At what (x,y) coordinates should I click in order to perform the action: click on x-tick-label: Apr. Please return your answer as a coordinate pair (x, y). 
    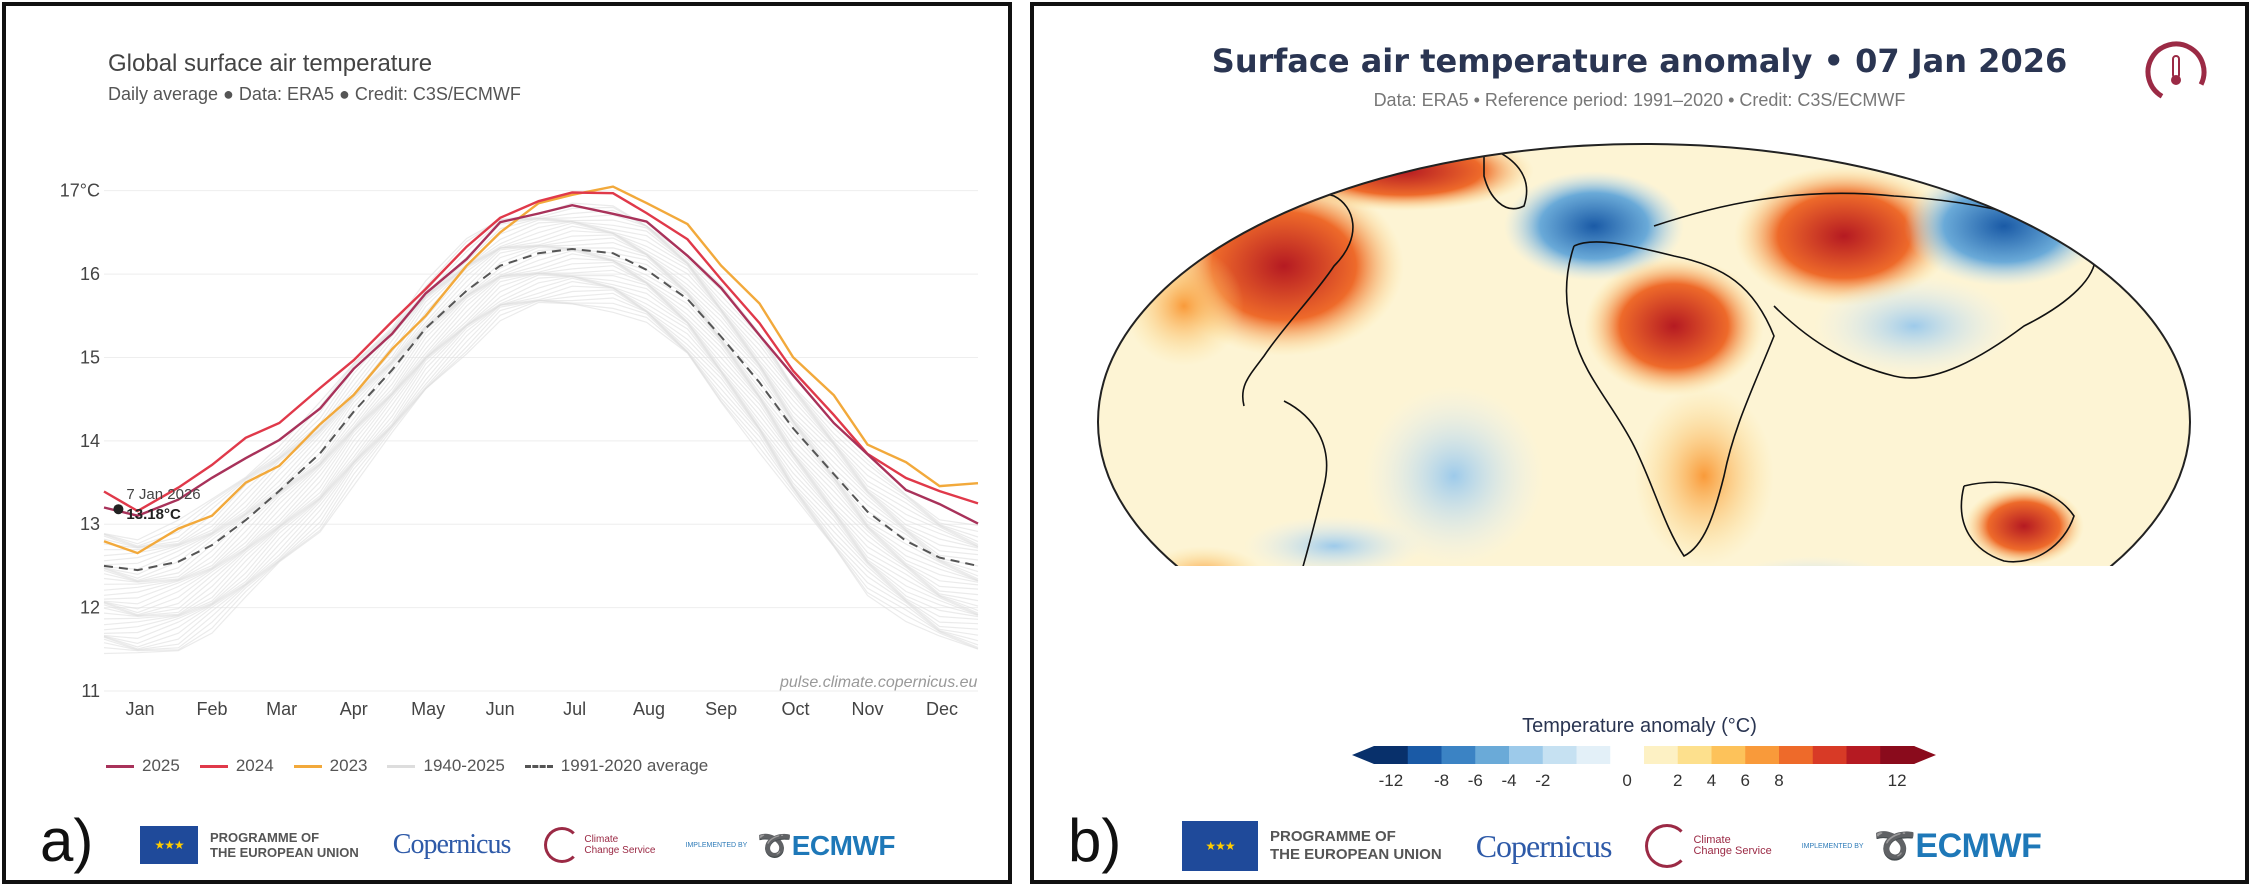
    Looking at the image, I should click on (354, 709).